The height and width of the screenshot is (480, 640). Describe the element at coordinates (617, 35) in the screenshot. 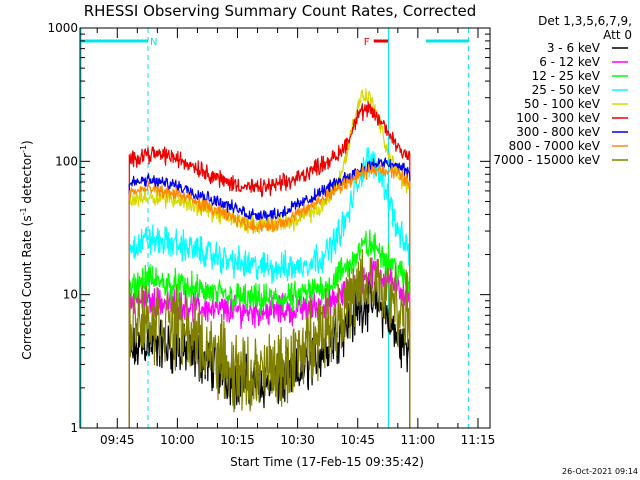

I see `legend-header-attenuator: Att 0` at that location.